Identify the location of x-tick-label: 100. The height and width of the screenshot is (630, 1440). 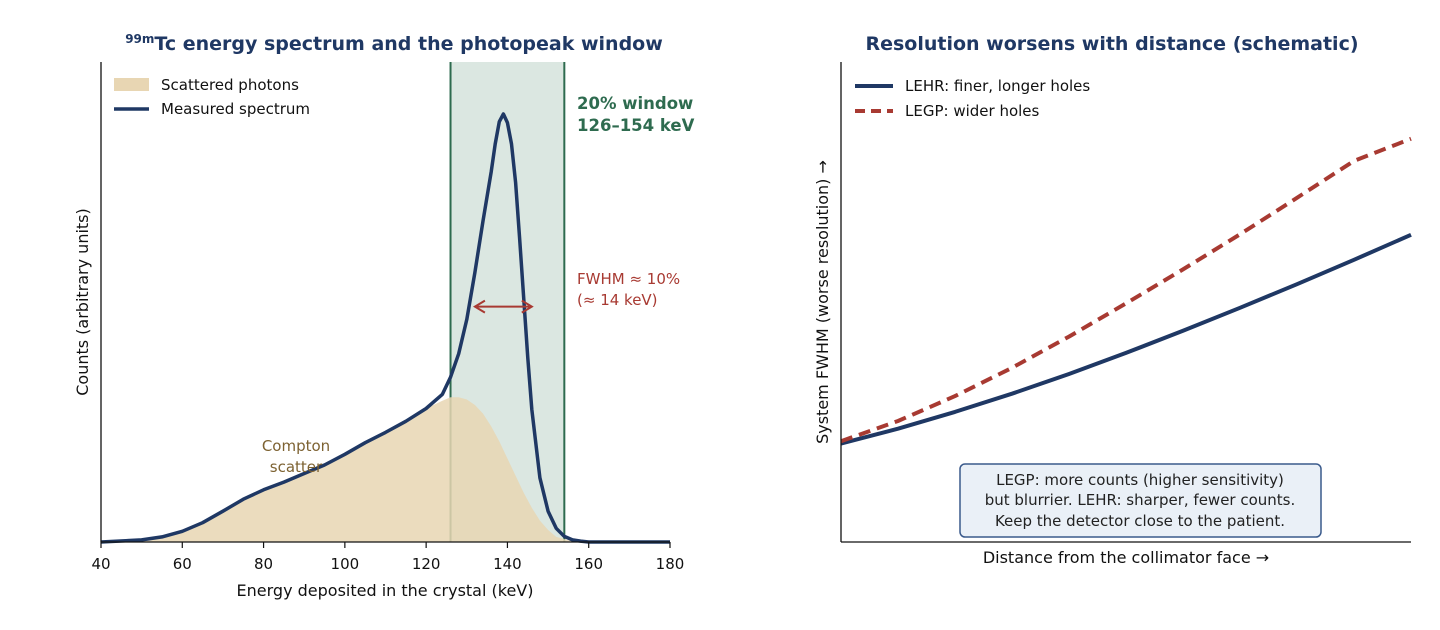
(345, 564).